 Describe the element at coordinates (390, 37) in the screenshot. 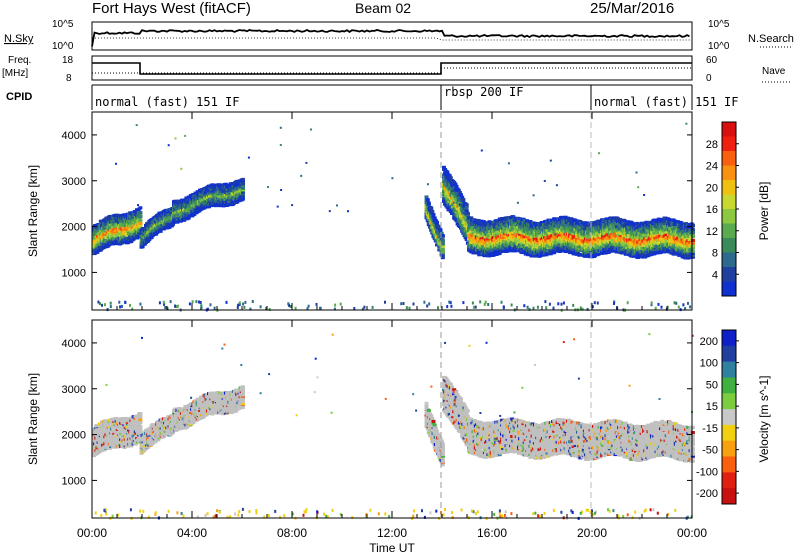

I see `nsky-line` at that location.